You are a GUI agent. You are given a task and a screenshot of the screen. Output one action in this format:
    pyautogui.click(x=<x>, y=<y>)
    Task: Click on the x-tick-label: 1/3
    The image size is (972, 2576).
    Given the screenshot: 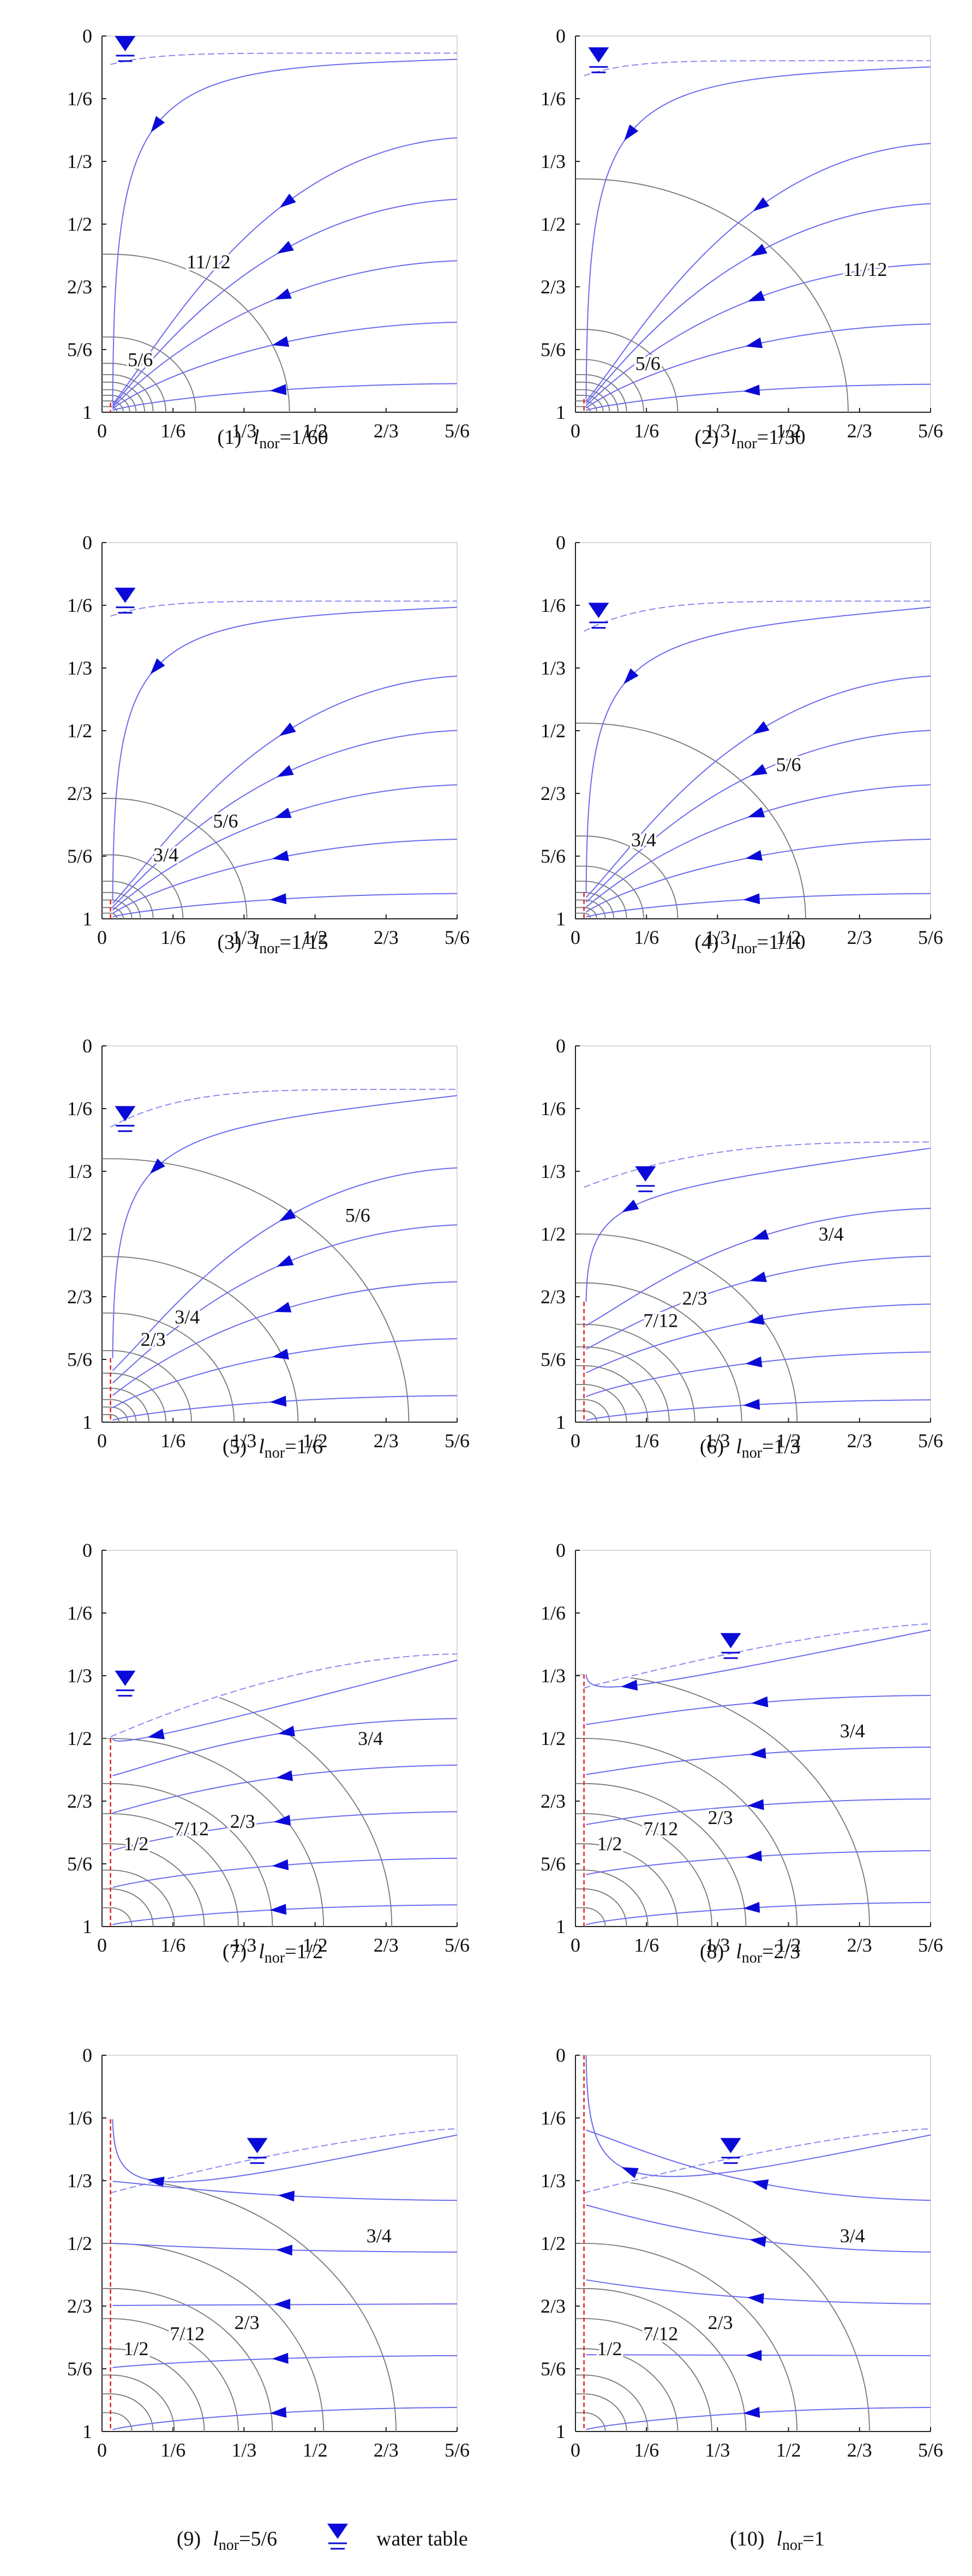 What is the action you would take?
    pyautogui.click(x=717, y=431)
    